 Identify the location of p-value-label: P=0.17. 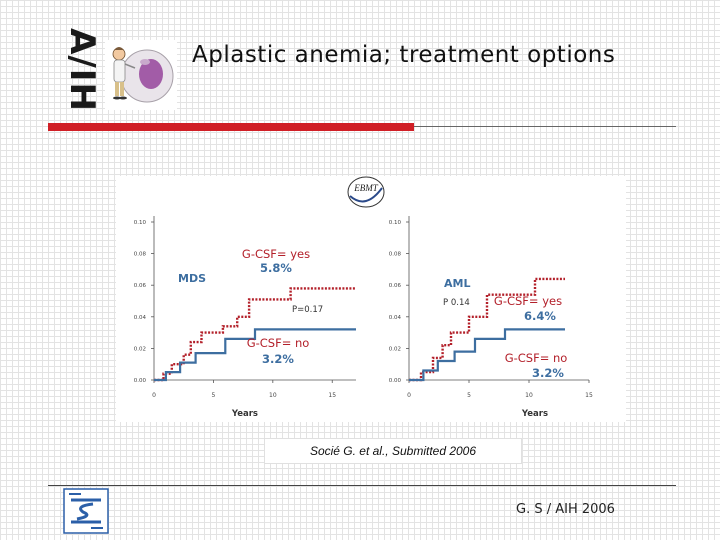
(307, 310).